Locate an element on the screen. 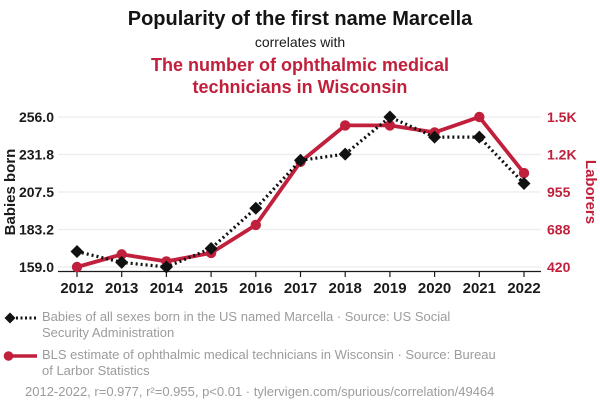 The width and height of the screenshot is (600, 414). x-axis-tick-label: 2020 is located at coordinates (434, 288).